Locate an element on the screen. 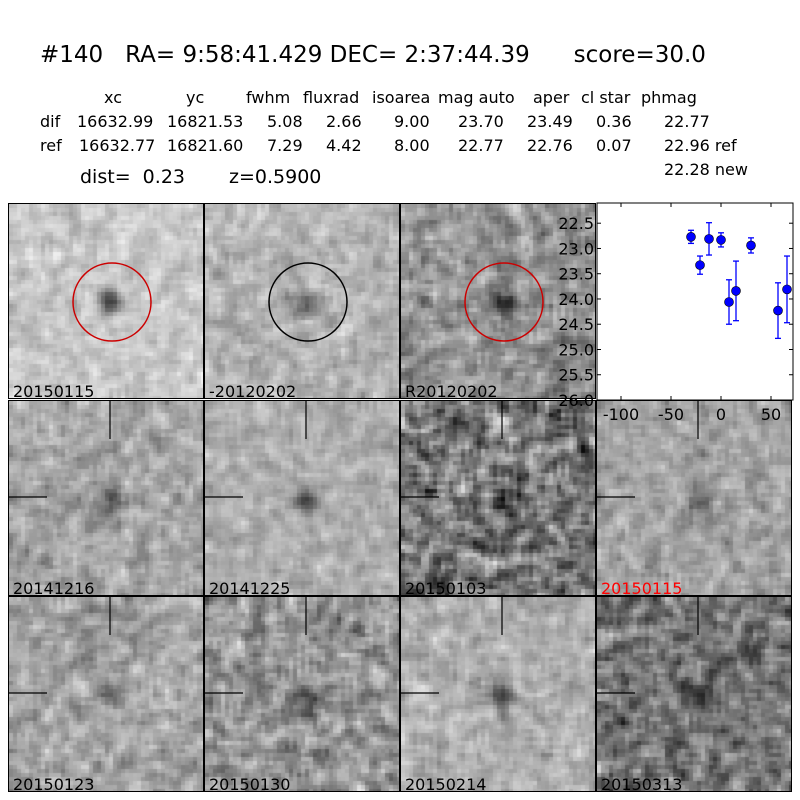 This screenshot has height=800, width=800. stamp-date-label: 20150130 is located at coordinates (250, 783).